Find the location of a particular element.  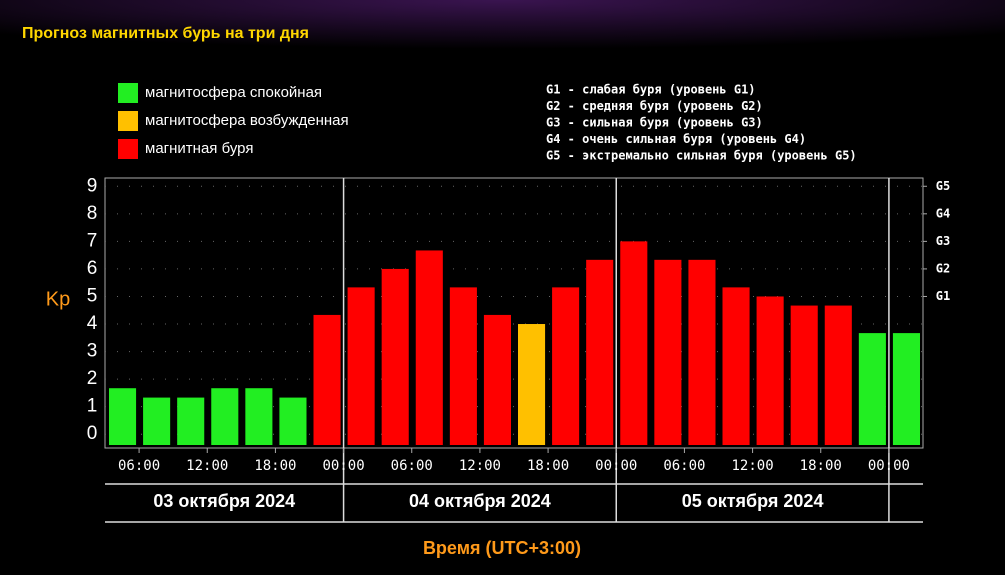

y-axis-label: Kp is located at coordinates (58, 299).